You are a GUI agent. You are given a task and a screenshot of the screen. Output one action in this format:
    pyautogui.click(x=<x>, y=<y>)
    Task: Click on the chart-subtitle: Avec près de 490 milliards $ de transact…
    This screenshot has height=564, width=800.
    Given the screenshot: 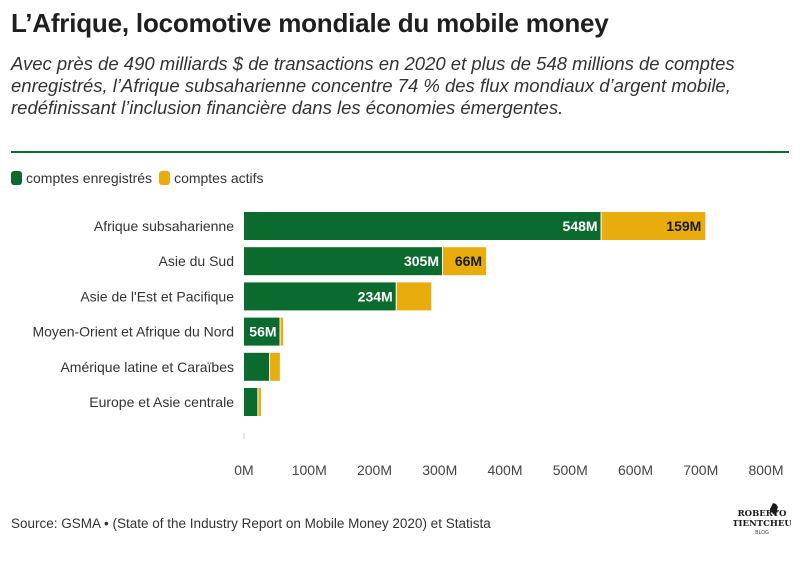 What is the action you would take?
    pyautogui.click(x=373, y=85)
    